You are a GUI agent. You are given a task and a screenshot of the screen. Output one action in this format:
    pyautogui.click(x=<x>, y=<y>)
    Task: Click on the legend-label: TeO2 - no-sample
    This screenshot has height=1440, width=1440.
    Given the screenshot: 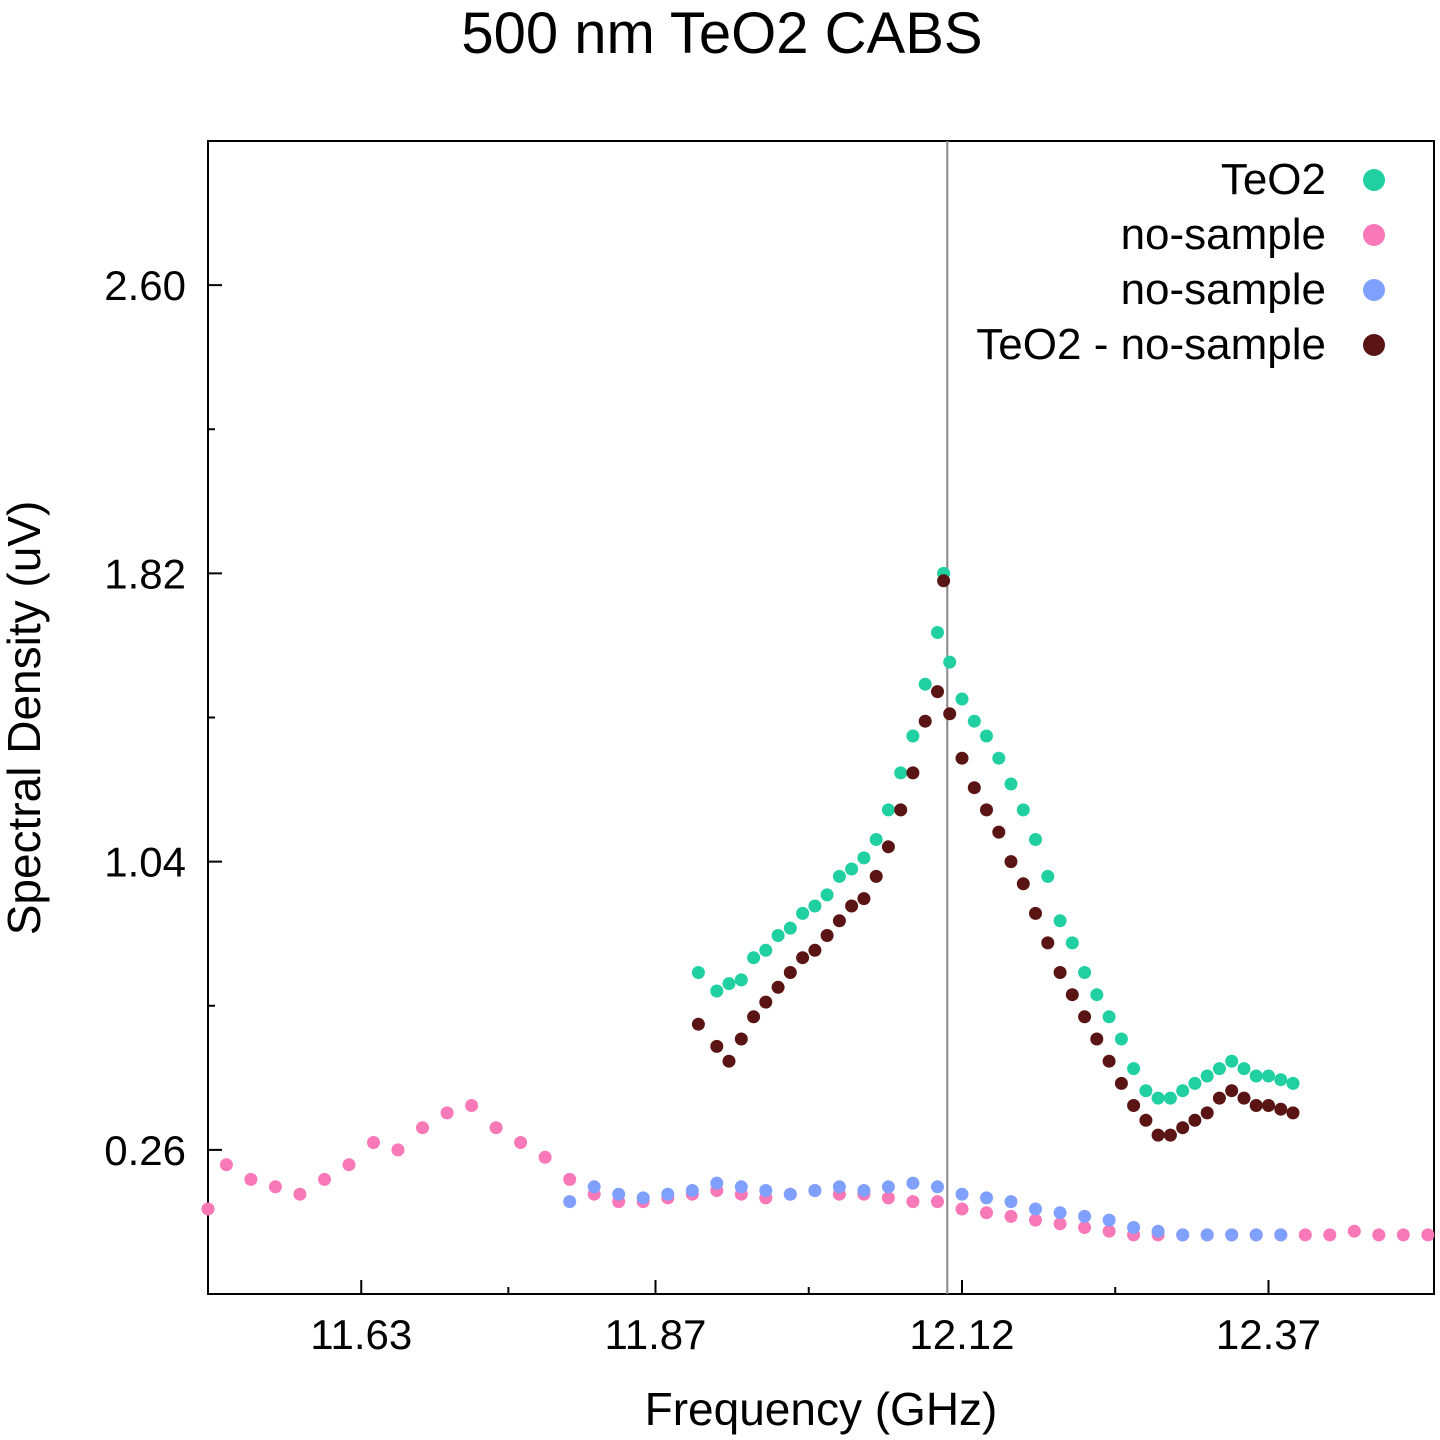 What is the action you would take?
    pyautogui.click(x=1151, y=344)
    